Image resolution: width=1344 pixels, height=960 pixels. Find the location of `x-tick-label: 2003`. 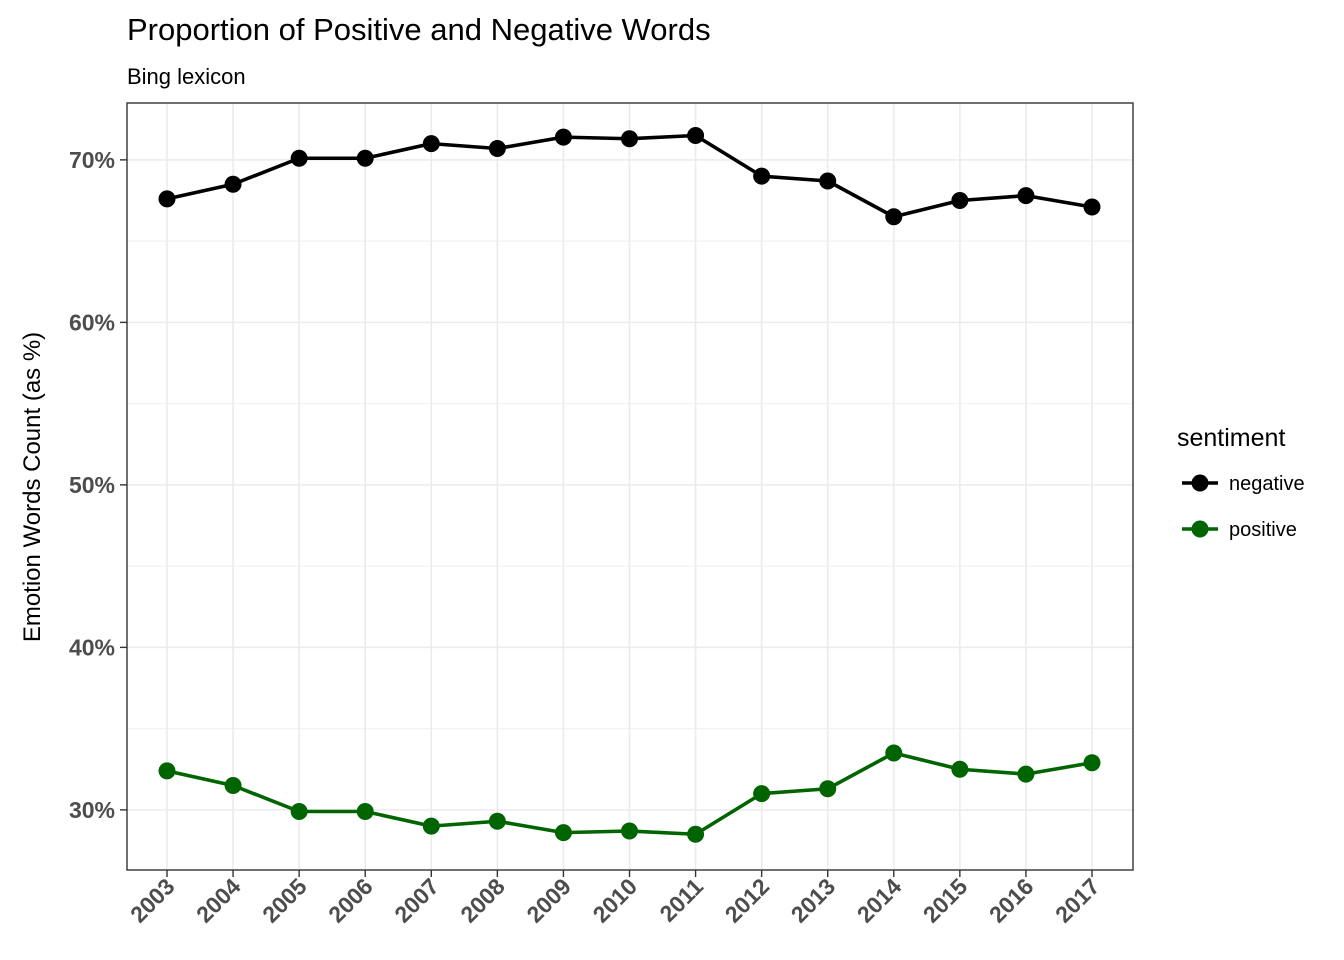

x-tick-label: 2003 is located at coordinates (152, 900).